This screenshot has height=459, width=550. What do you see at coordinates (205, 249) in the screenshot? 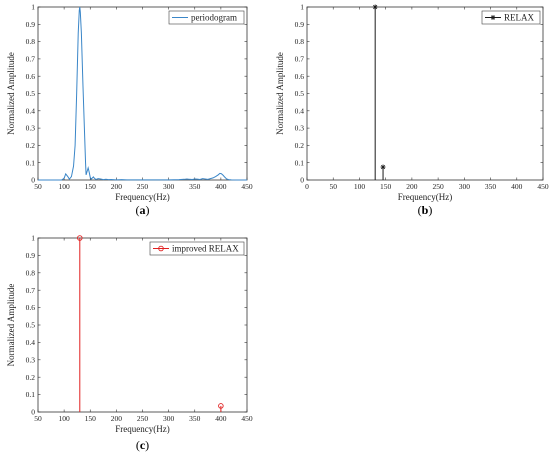
I see `legend-label: improved RELAX` at bounding box center [205, 249].